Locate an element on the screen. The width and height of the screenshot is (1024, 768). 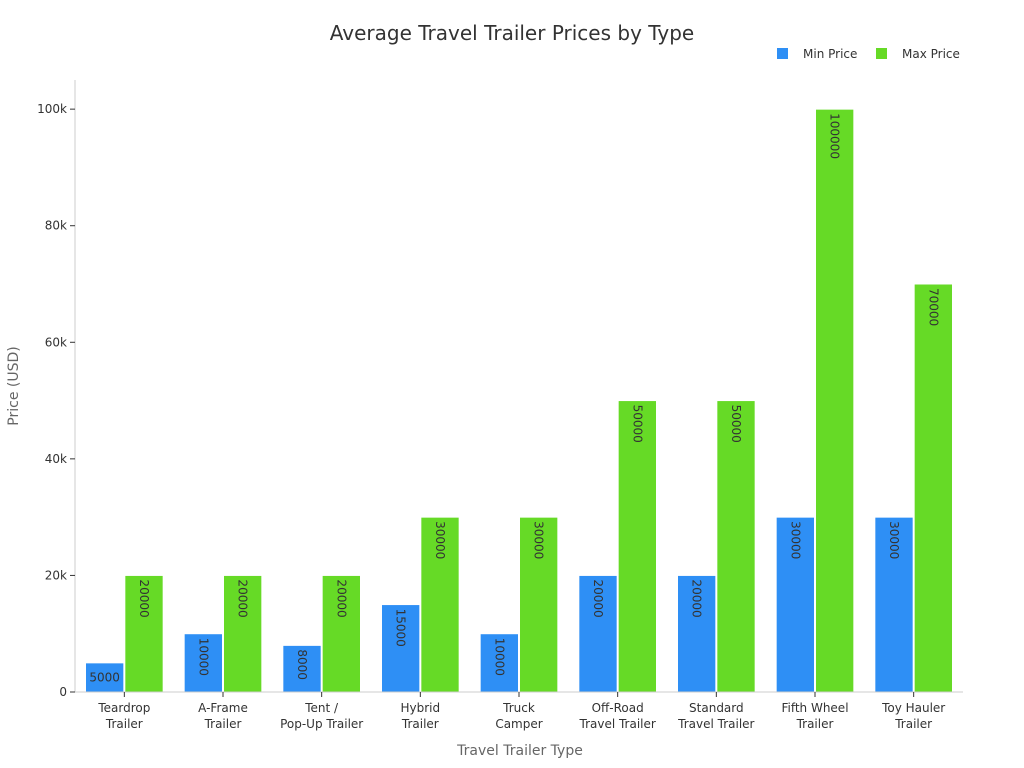
data-label: 100000 is located at coordinates (835, 136).